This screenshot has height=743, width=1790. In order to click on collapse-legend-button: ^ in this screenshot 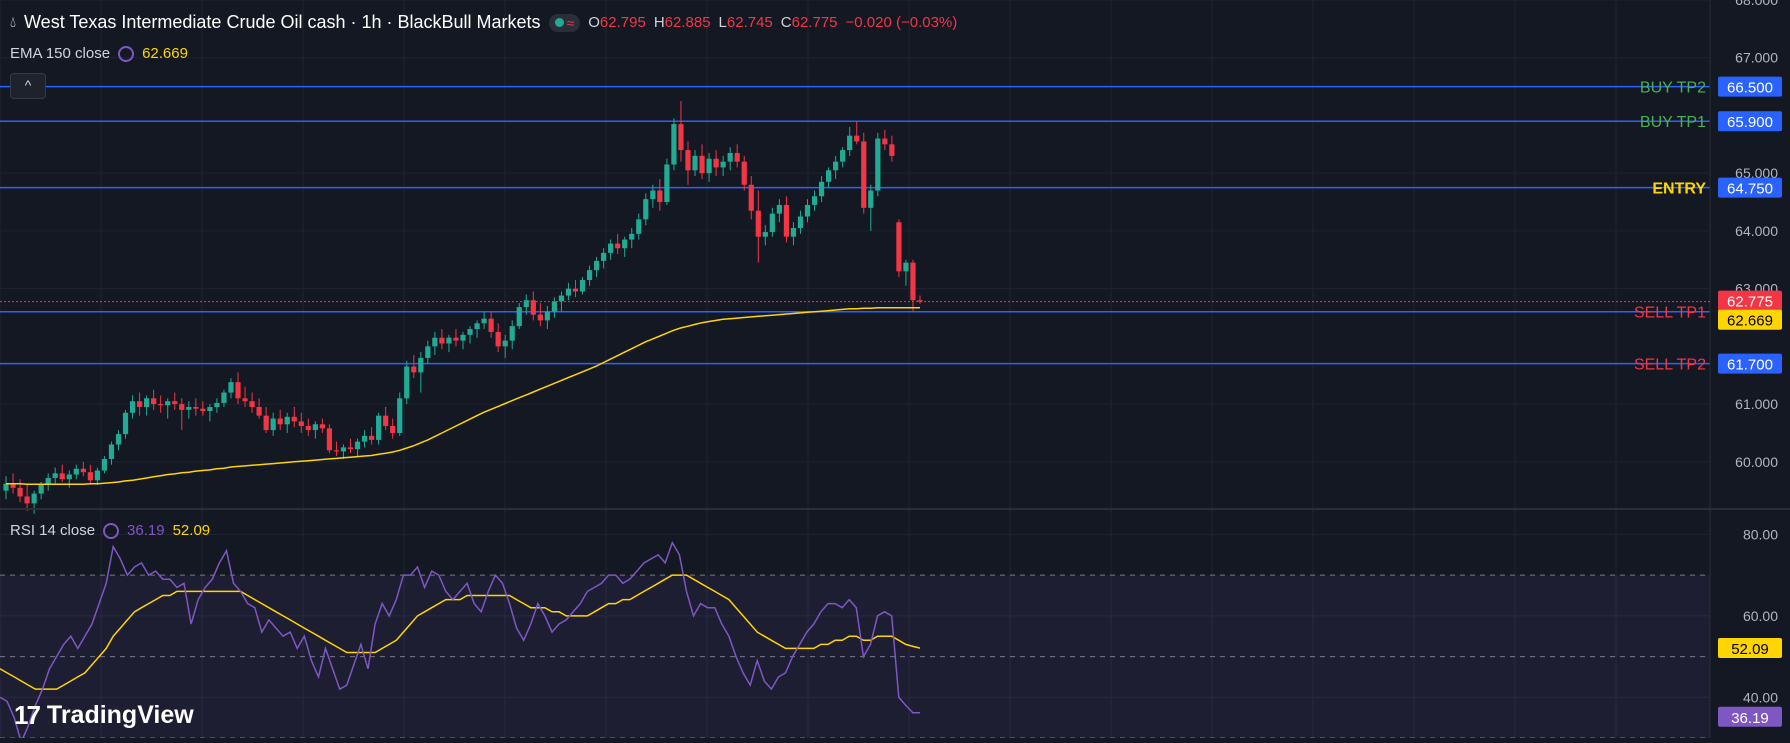, I will do `click(28, 86)`.